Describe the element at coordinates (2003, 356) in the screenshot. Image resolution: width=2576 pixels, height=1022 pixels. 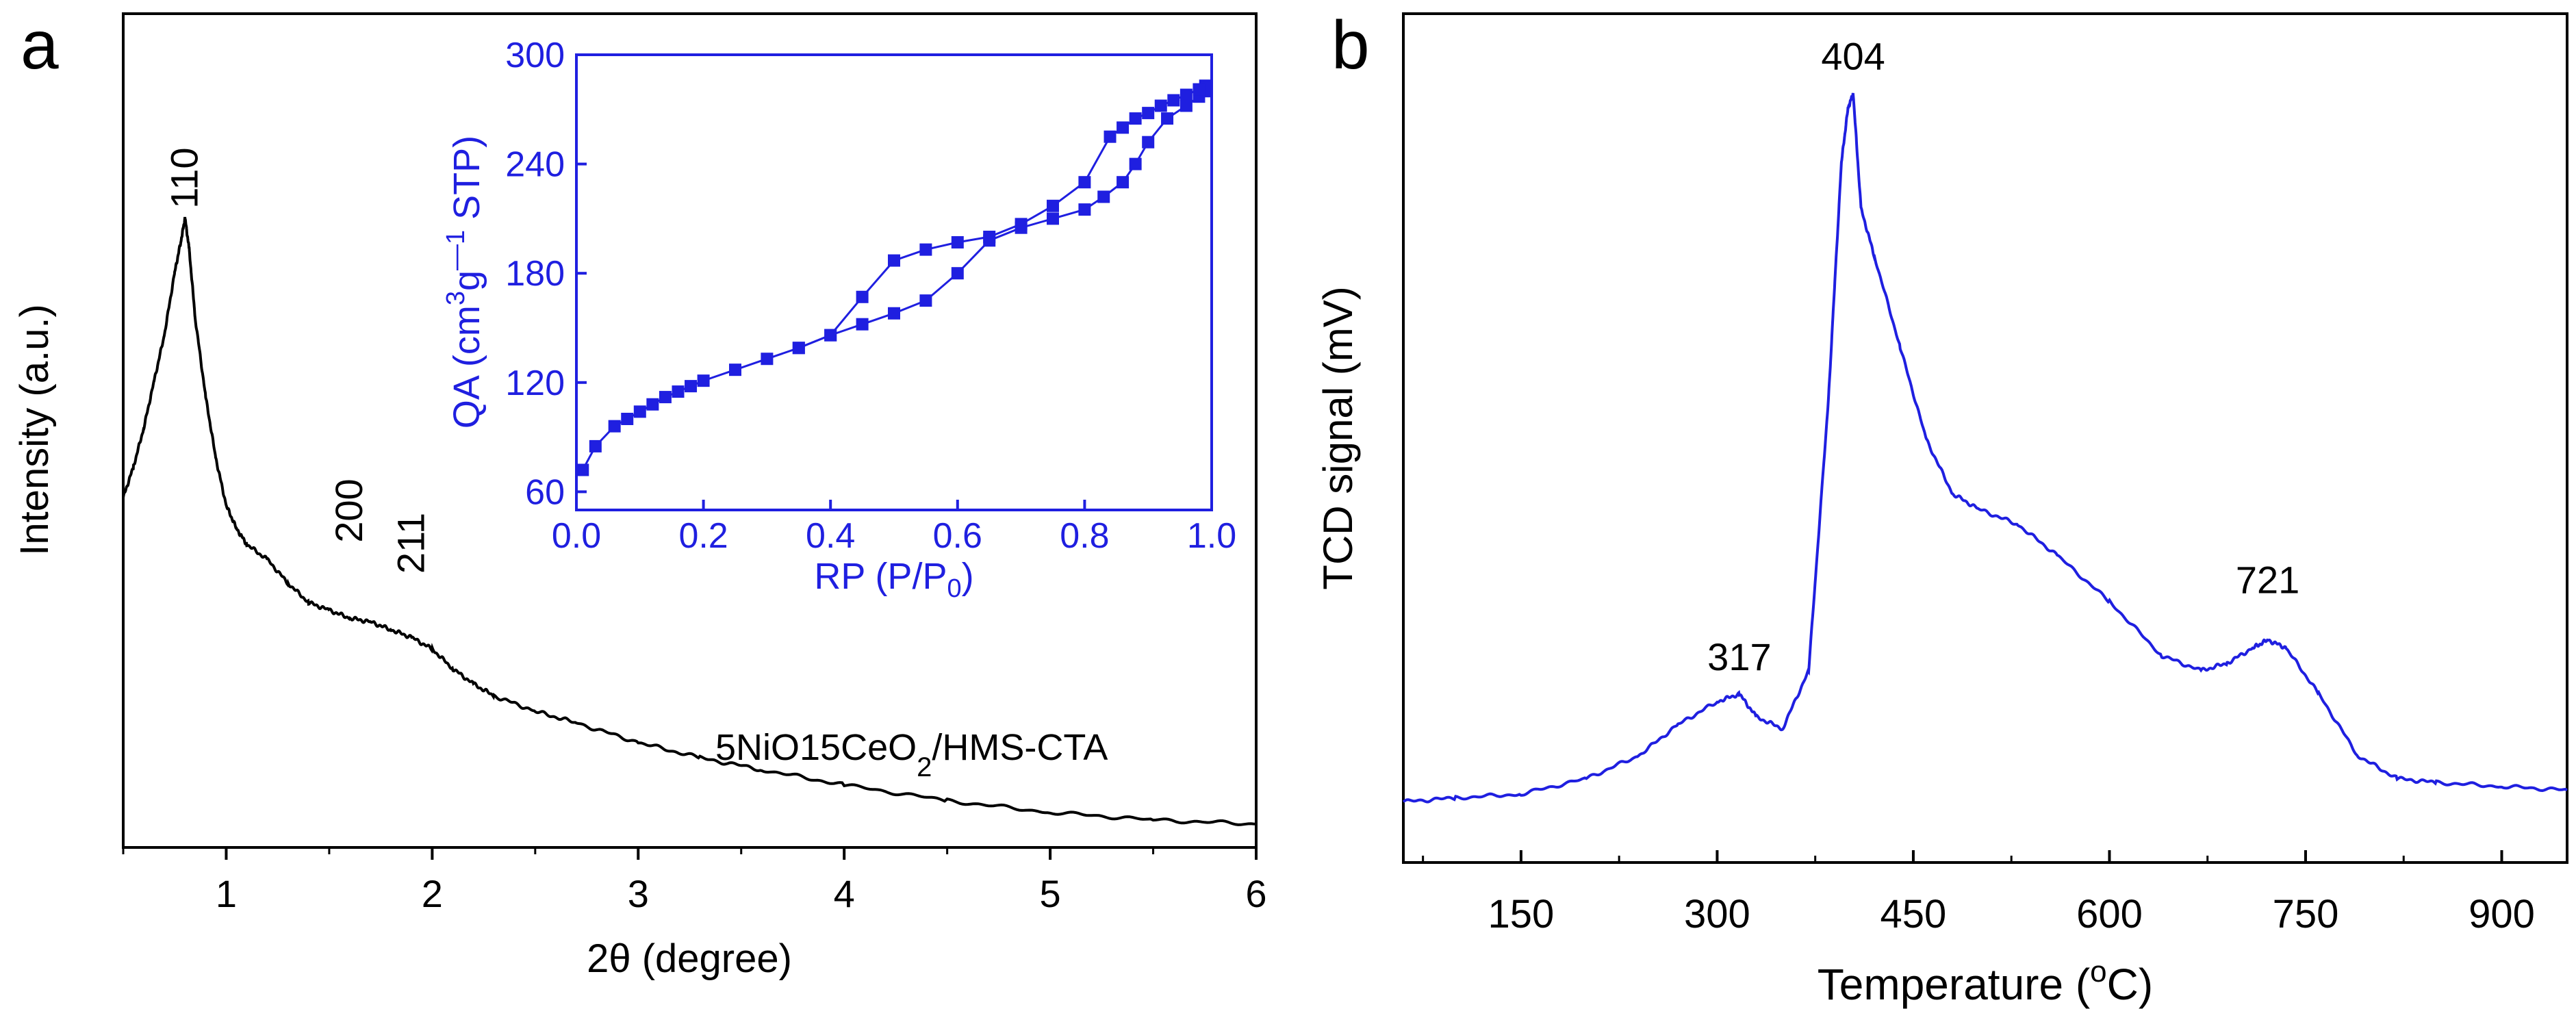
I see `panel-b-peak-labels: 317 404 721` at that location.